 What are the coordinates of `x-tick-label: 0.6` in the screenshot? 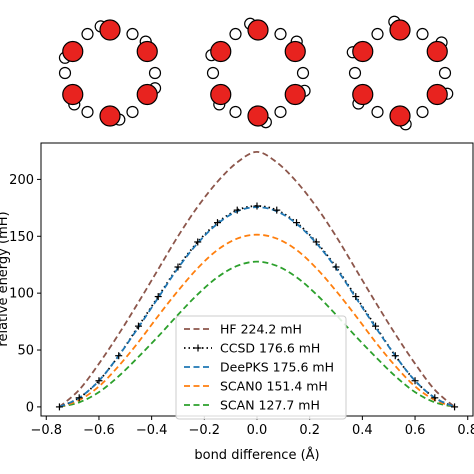 It's located at (415, 430).